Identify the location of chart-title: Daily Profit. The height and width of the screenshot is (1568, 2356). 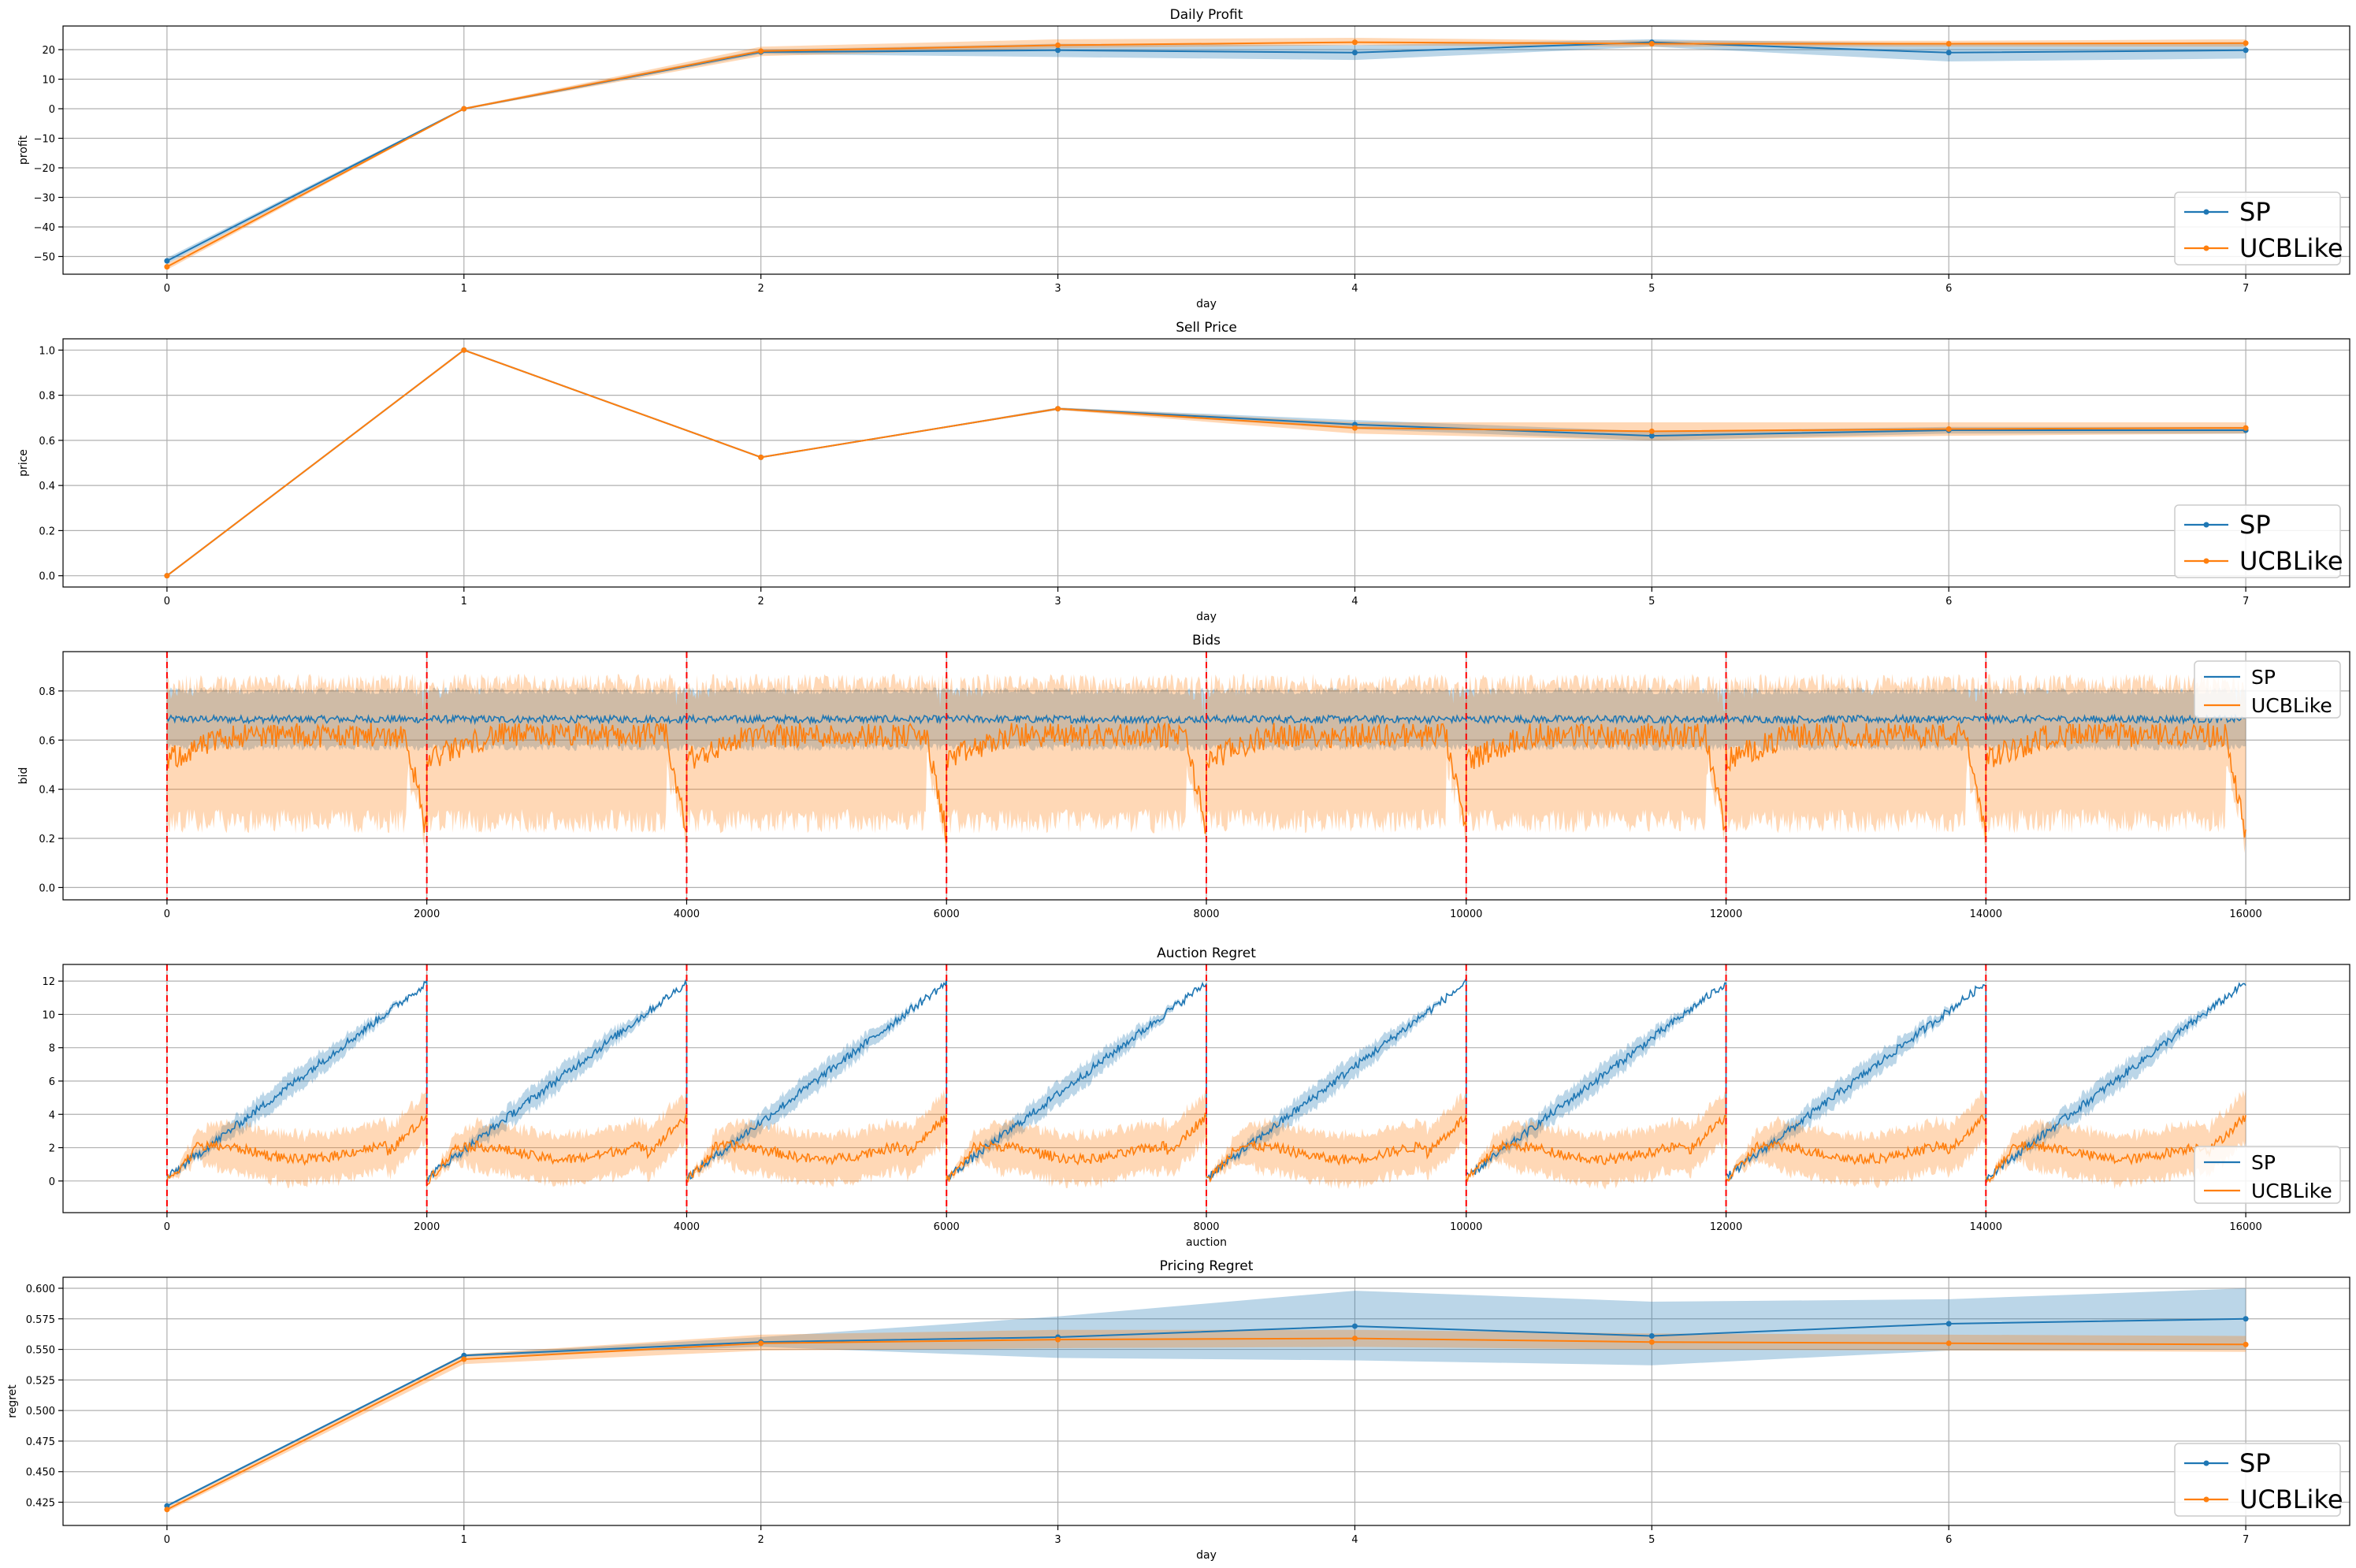
(1206, 15).